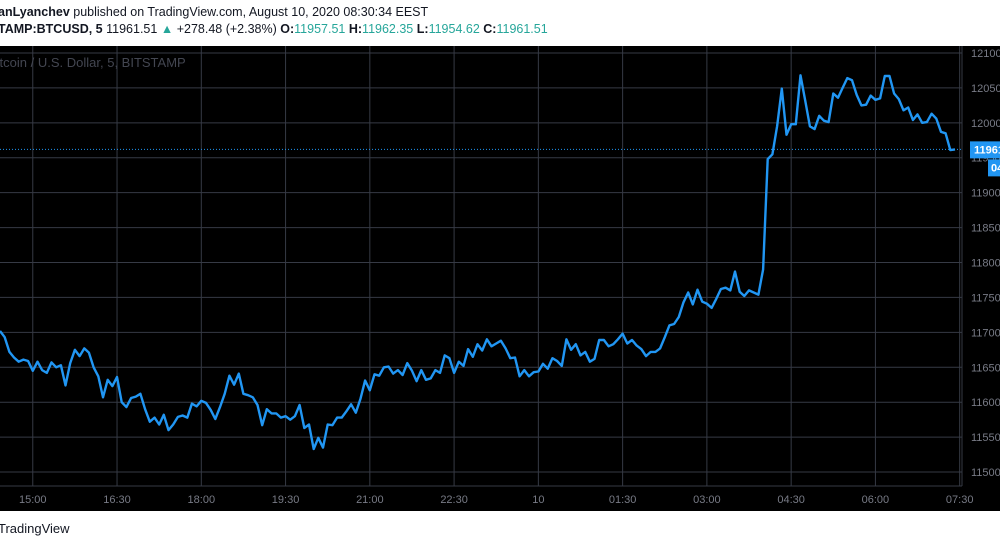  I want to click on tradingview-logo: TradingView, so click(35, 528).